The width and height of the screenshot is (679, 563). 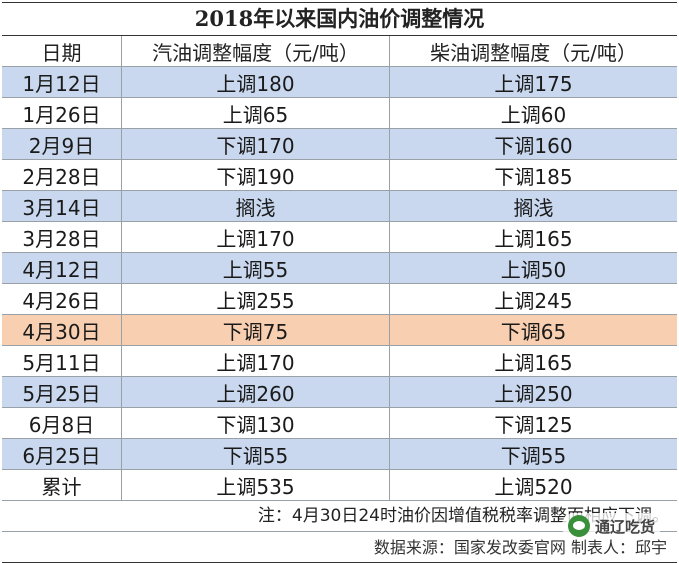 I want to click on table-row: 5月25日 上调260 上调250, so click(x=339, y=392).